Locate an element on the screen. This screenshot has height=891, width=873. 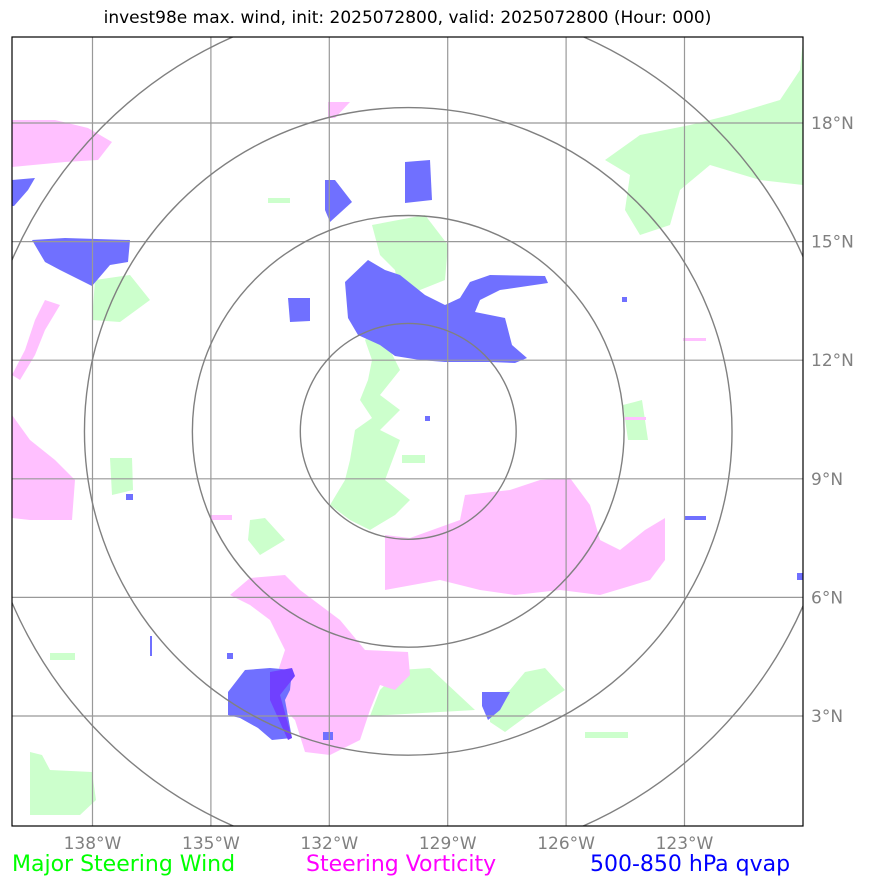
qvap-area-west-wide is located at coordinates (81, 262).